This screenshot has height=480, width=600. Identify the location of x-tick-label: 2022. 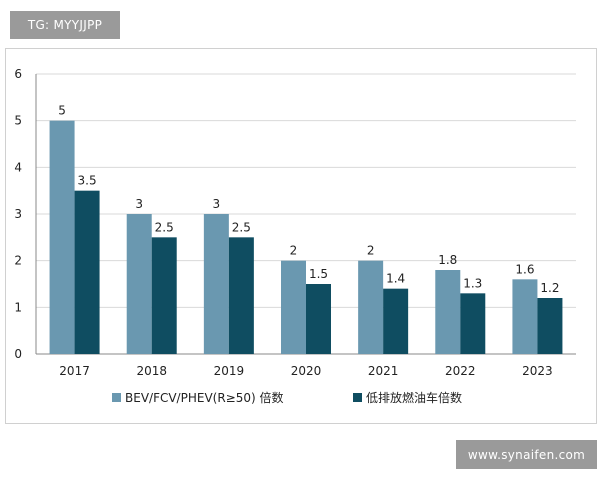
(460, 371).